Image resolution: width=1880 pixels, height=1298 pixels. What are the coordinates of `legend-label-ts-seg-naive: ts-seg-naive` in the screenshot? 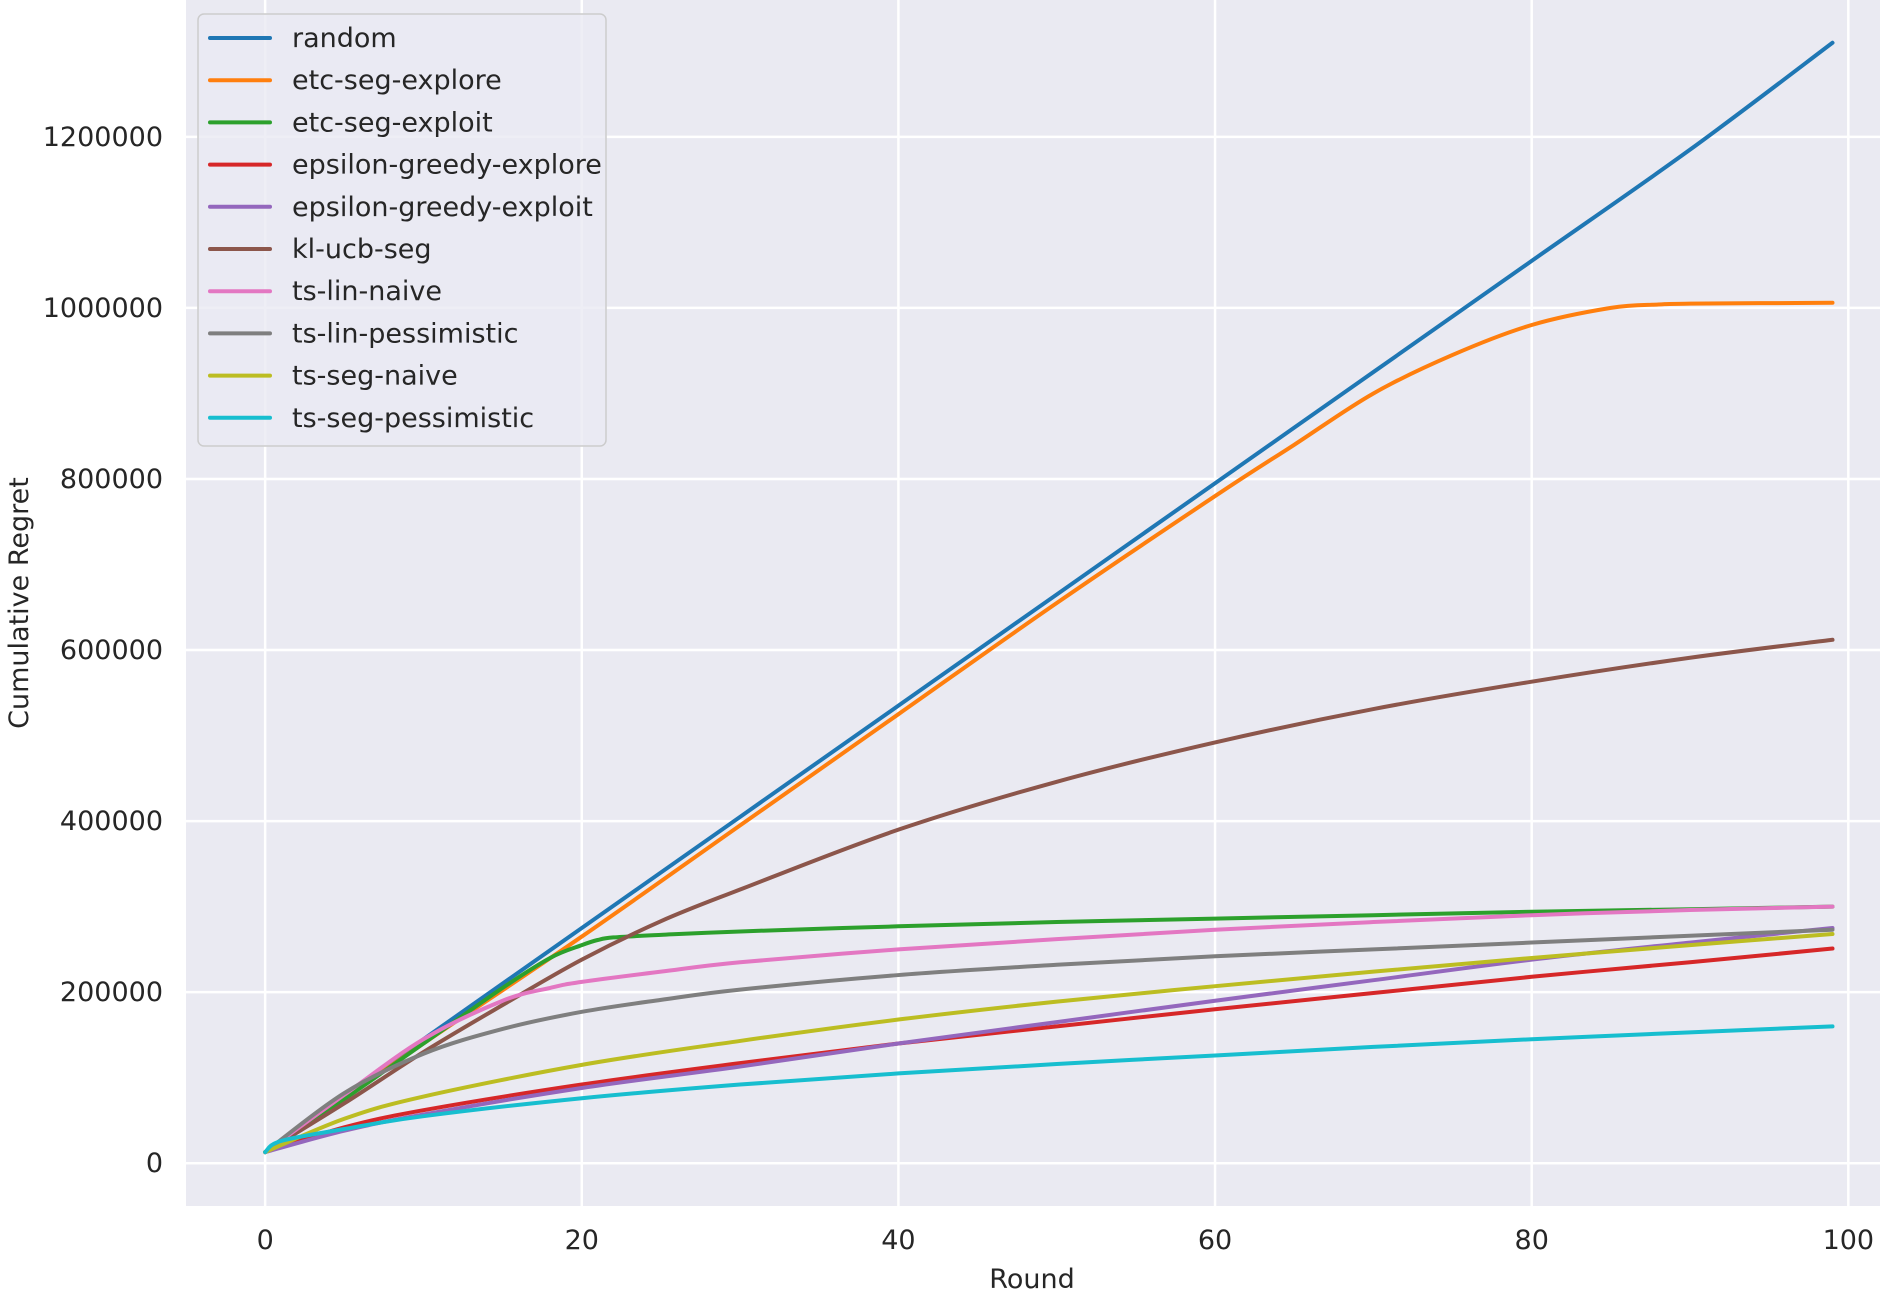 It's located at (375, 376).